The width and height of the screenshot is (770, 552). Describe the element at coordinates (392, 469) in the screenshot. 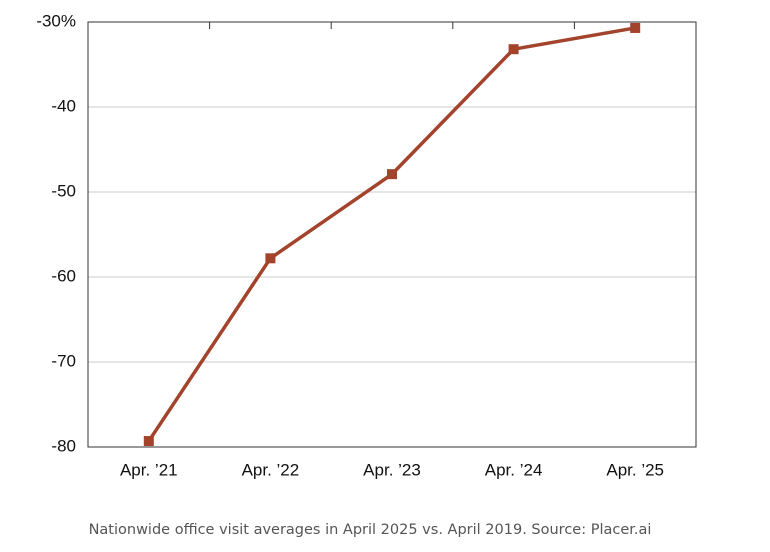

I see `x-tick-label: Apr. ’23` at that location.